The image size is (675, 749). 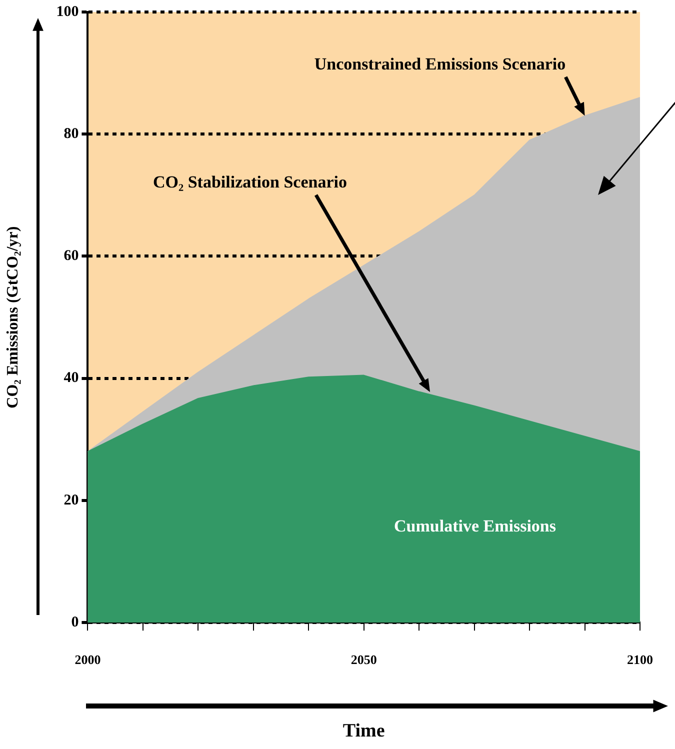 What do you see at coordinates (71, 256) in the screenshot?
I see `y-tick-label: 60` at bounding box center [71, 256].